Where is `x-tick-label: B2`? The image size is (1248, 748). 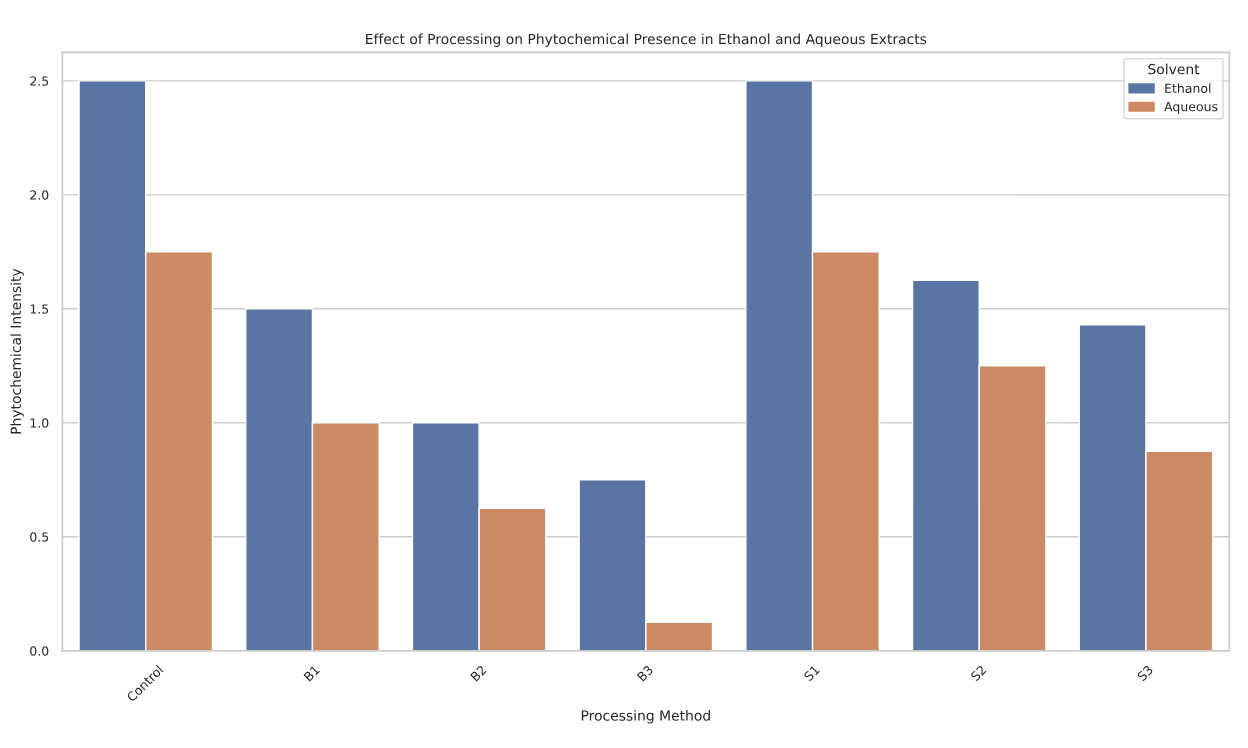
x-tick-label: B2 is located at coordinates (478, 673).